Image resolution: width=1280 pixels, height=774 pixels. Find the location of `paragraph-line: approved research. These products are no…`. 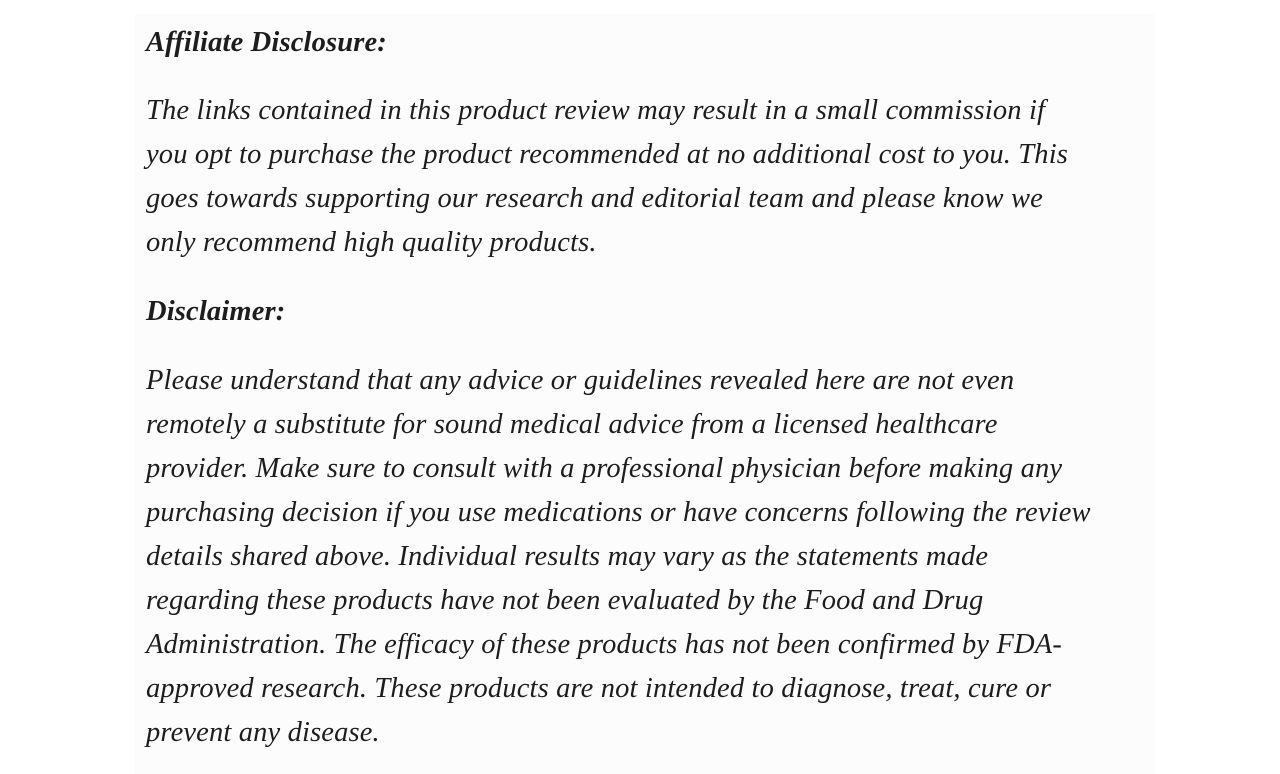

paragraph-line: approved research. These products are no… is located at coordinates (599, 688).